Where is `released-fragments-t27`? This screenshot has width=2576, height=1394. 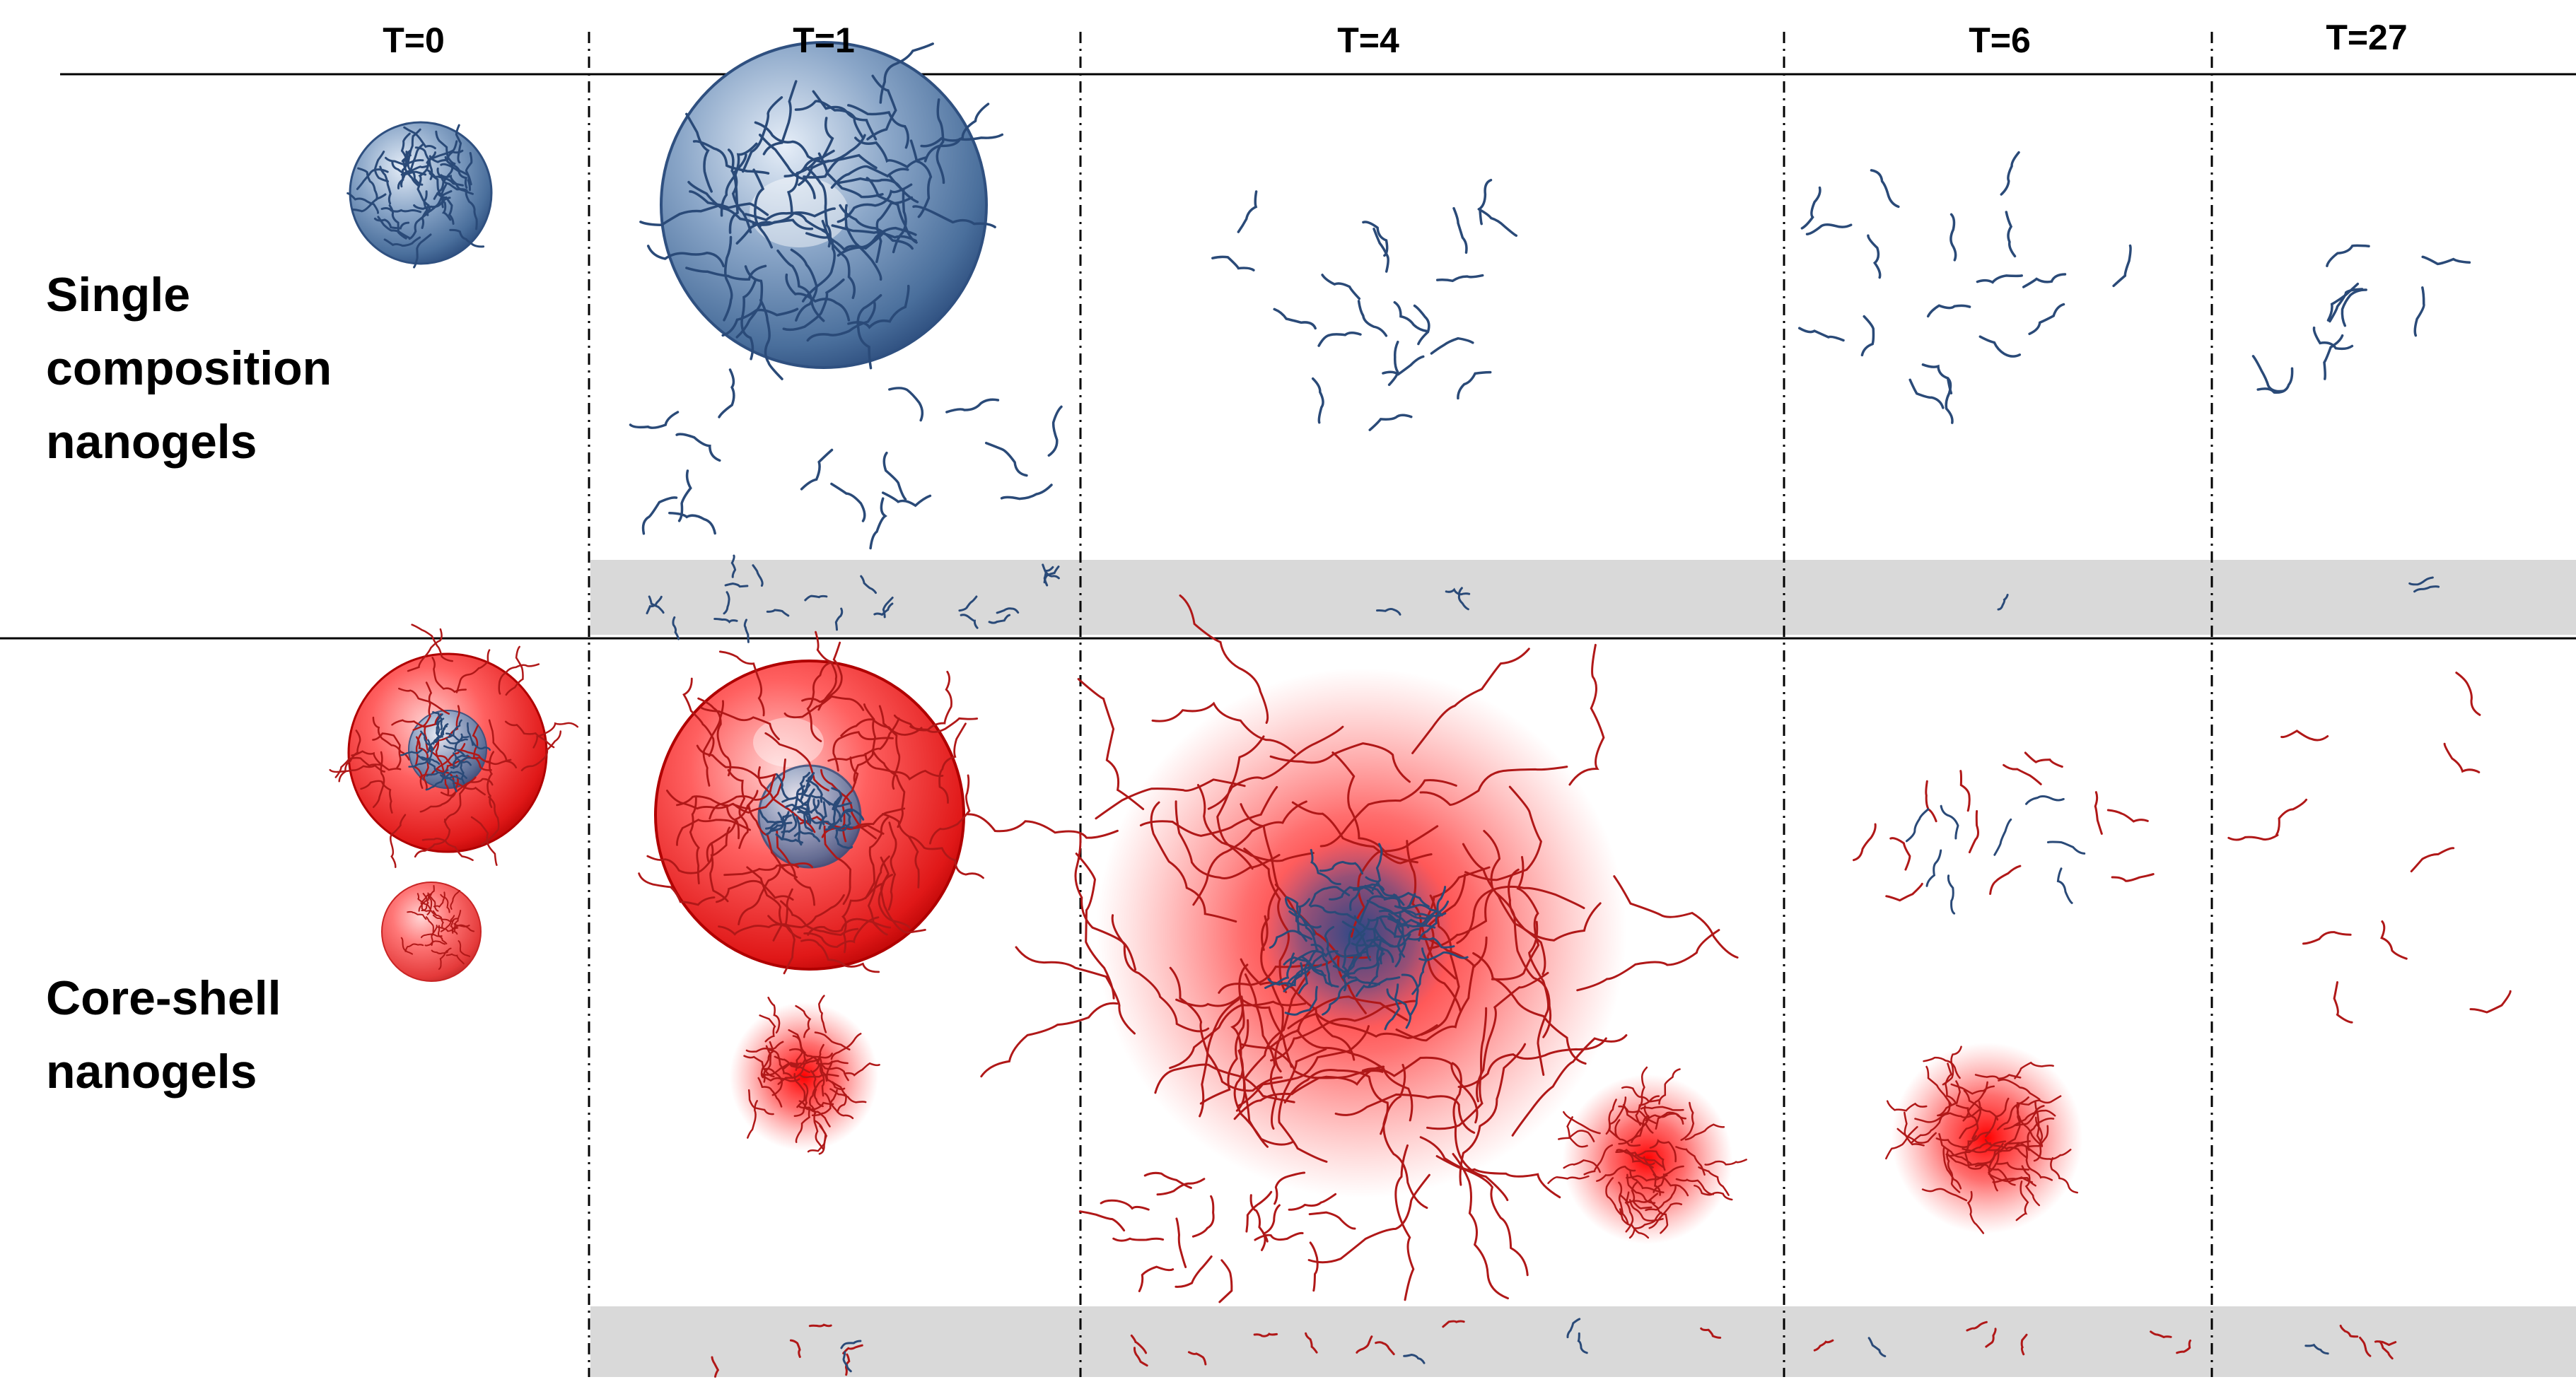 released-fragments-t27 is located at coordinates (2424, 584).